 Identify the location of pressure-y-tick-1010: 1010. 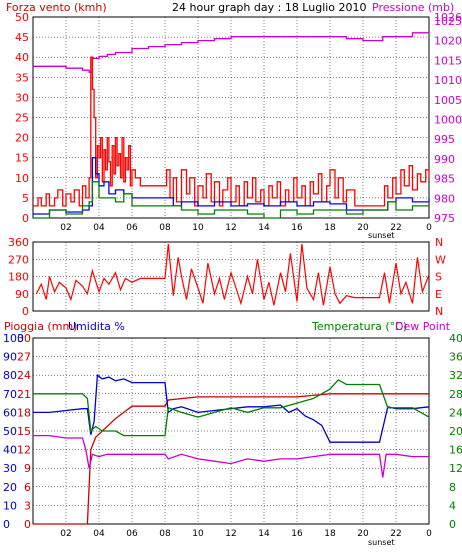
(448, 80).